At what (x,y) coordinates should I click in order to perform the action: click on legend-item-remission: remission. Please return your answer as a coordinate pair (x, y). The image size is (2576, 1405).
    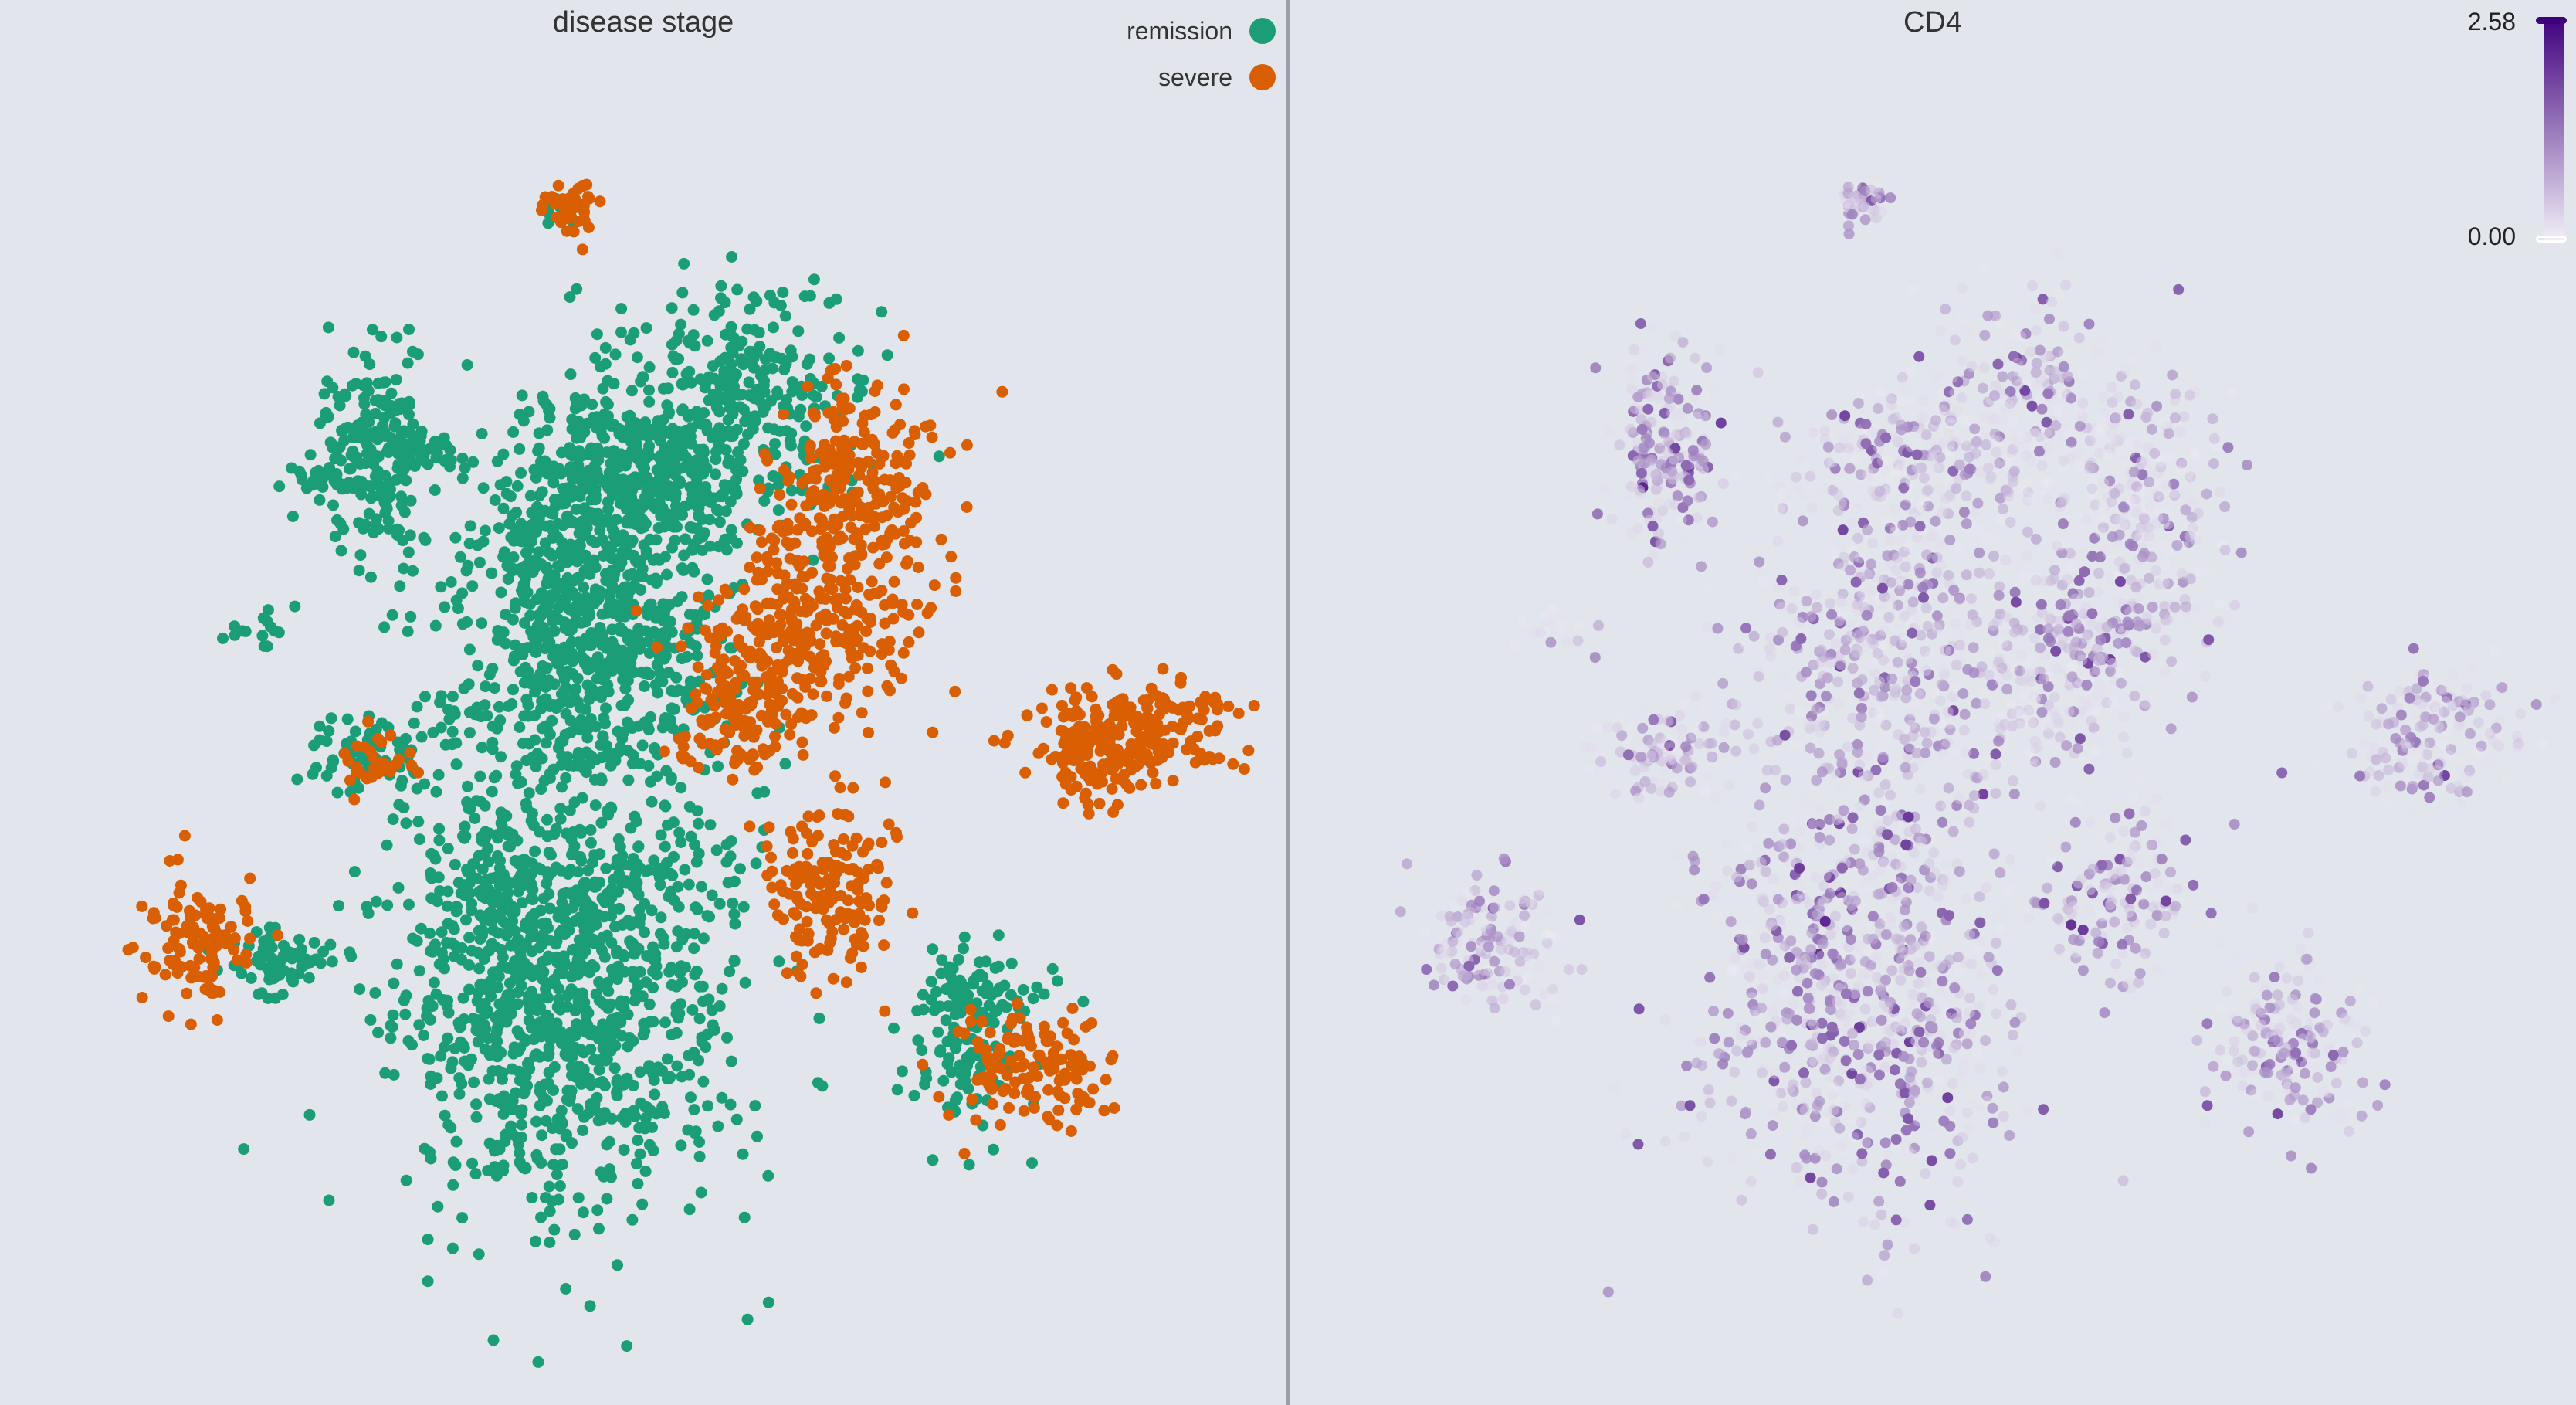
    Looking at the image, I should click on (1201, 31).